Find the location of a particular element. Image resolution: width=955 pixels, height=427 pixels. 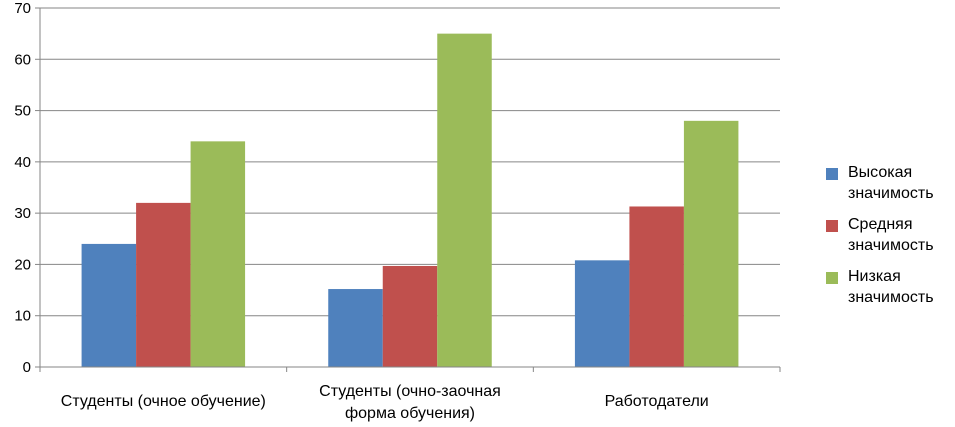

y-tick-label: 20 is located at coordinates (22, 264).